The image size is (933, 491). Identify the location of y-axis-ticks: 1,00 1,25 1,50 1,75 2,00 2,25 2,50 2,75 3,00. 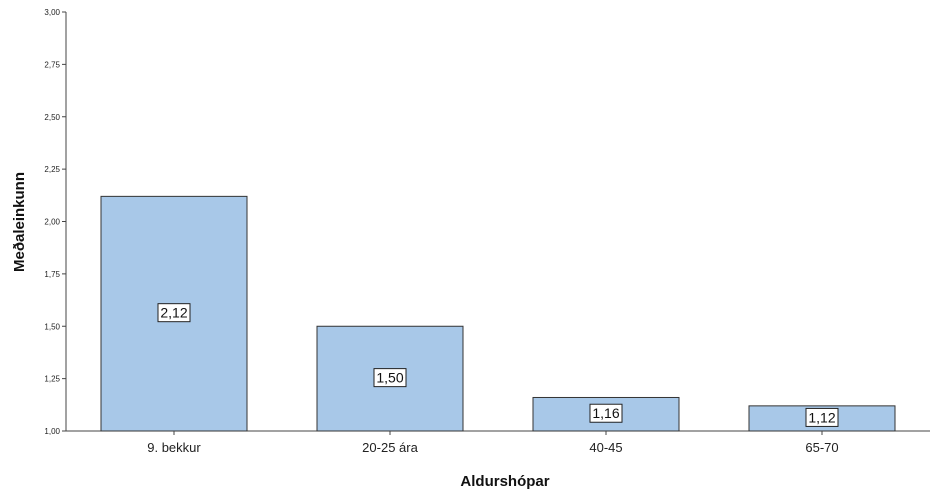
(55, 222).